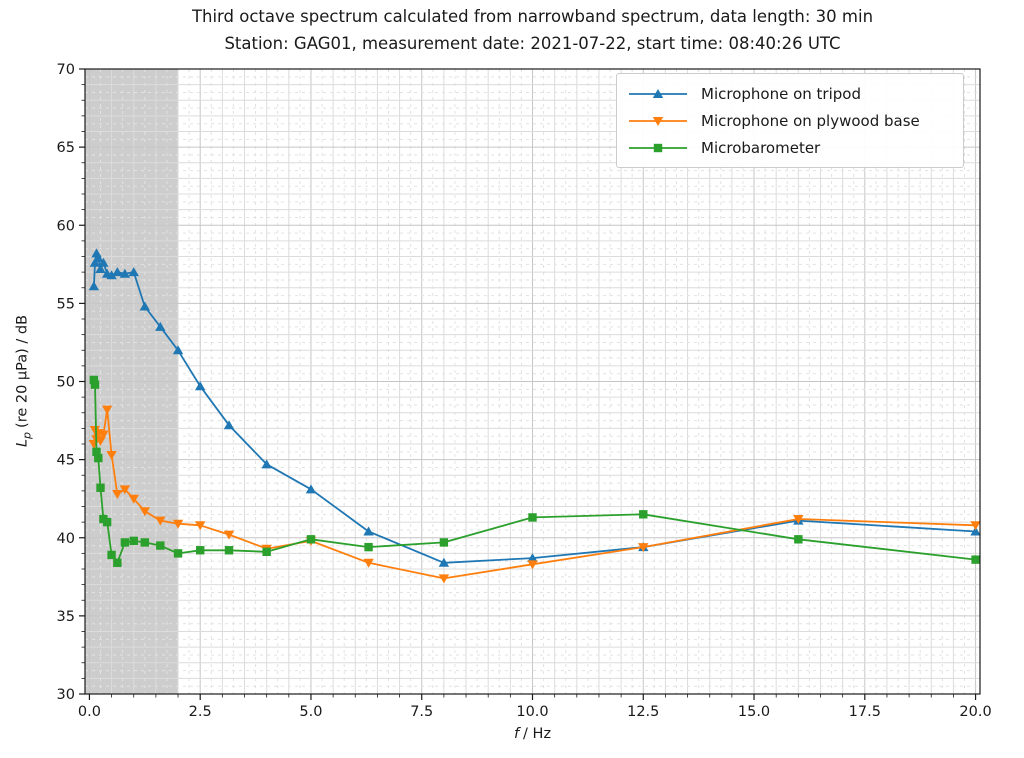 The height and width of the screenshot is (758, 1024). What do you see at coordinates (66, 148) in the screenshot?
I see `svg-text: 65` at bounding box center [66, 148].